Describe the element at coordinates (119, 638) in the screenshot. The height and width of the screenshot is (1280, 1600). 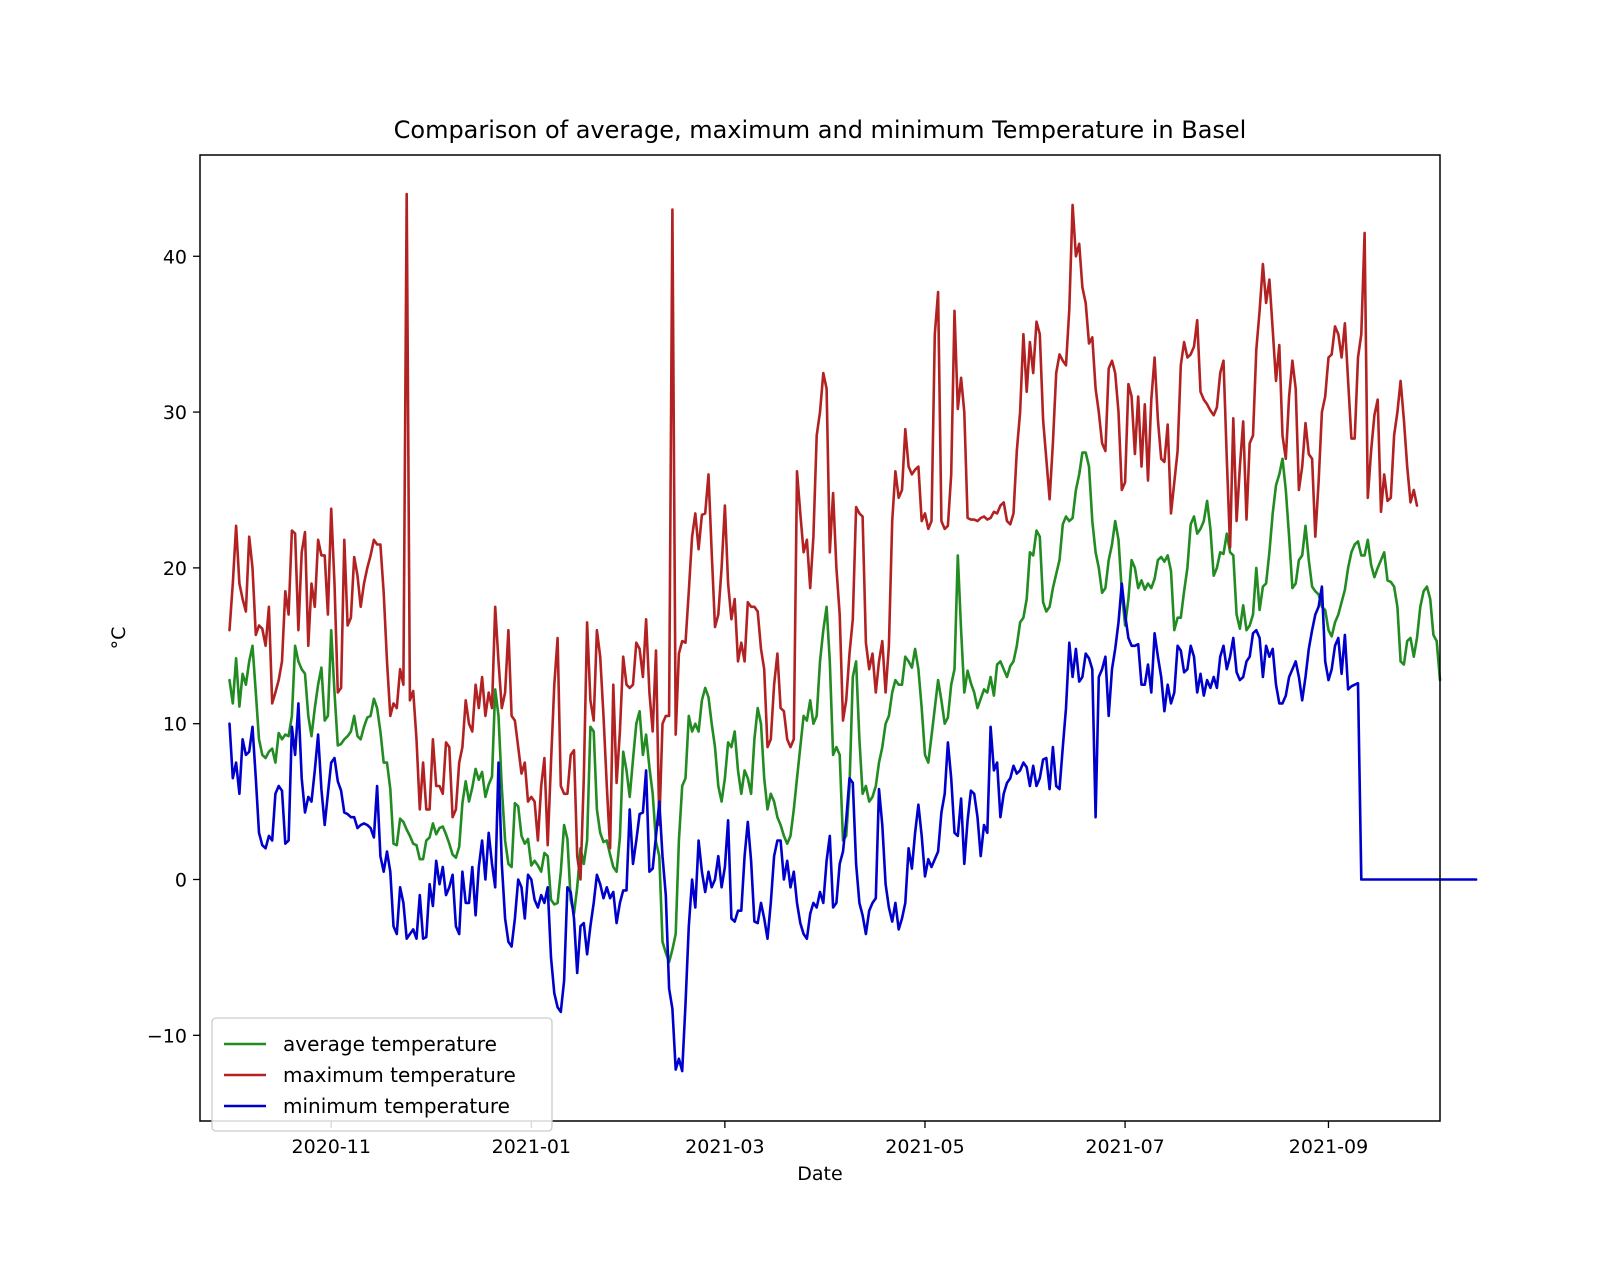
I see `y-axis-label: °C` at that location.